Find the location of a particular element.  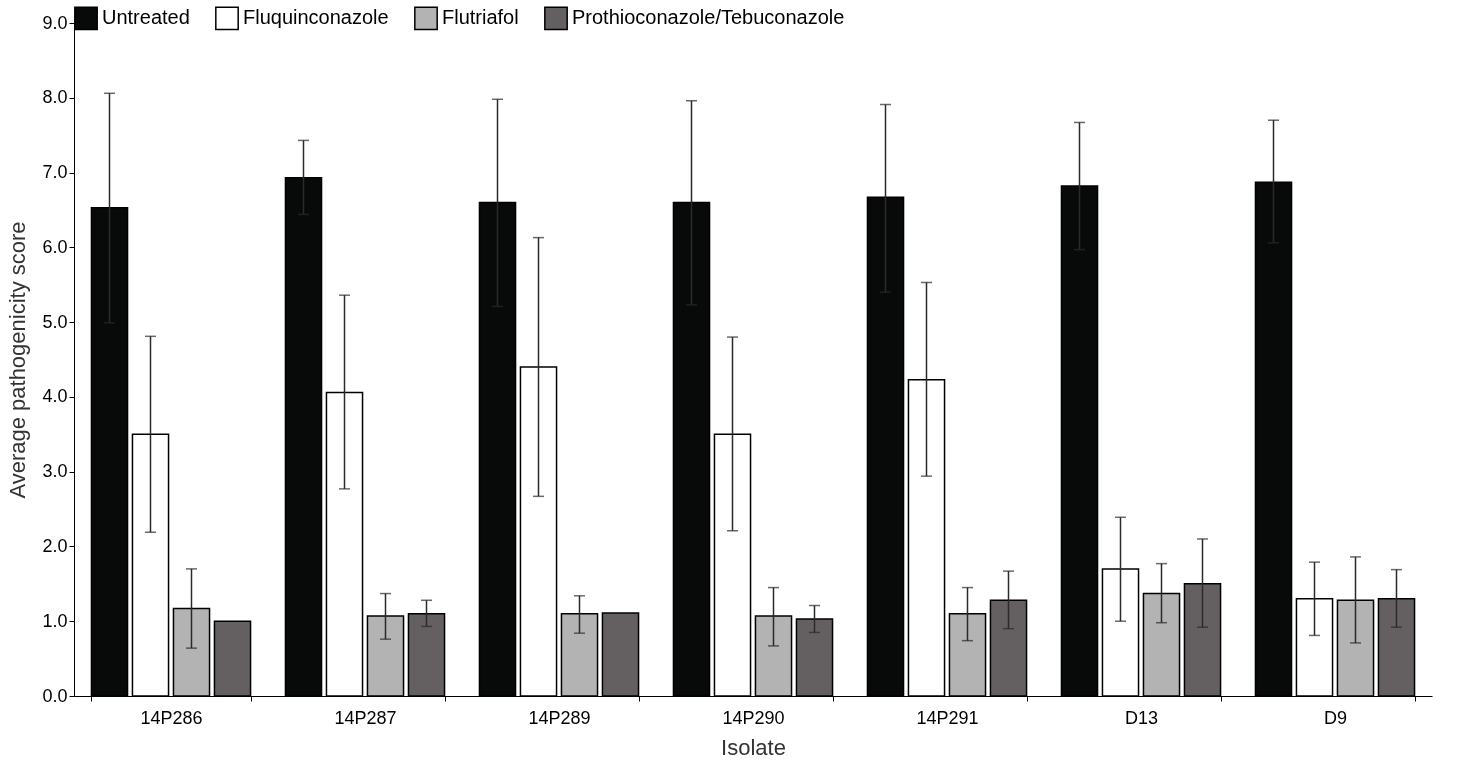

y-tick-label: 5.0 is located at coordinates (55, 321).